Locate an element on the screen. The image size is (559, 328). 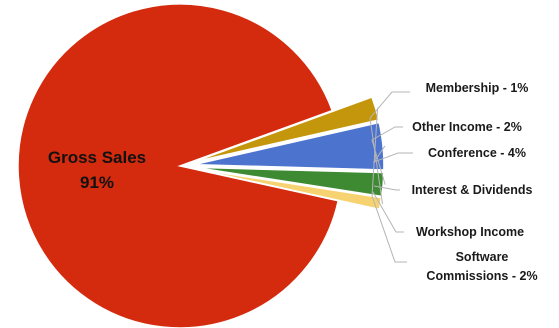
slice-label-membership: Membership - 1% is located at coordinates (477, 88).